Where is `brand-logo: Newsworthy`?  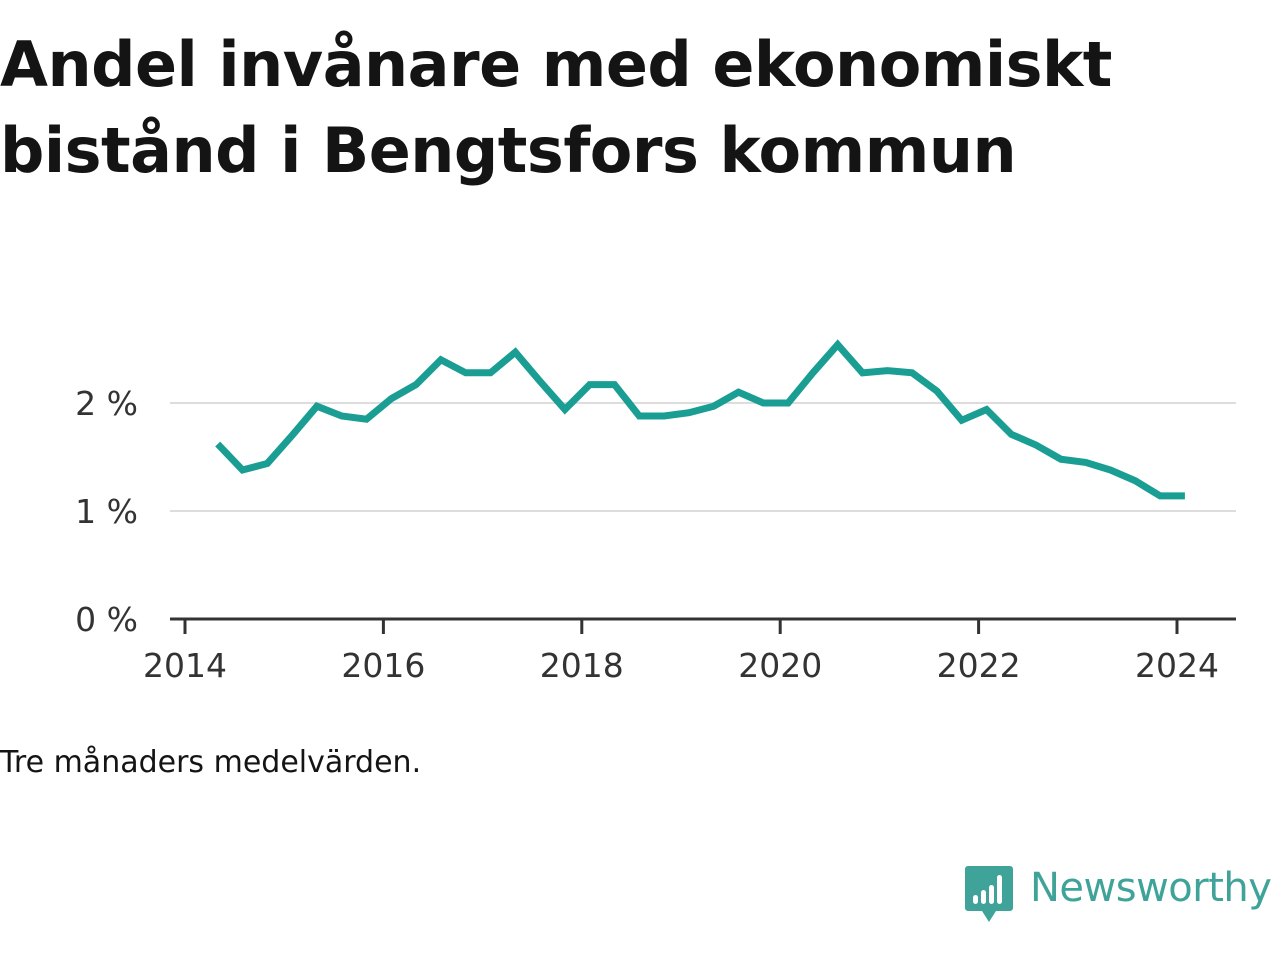
brand-logo: Newsworthy is located at coordinates (1117, 894).